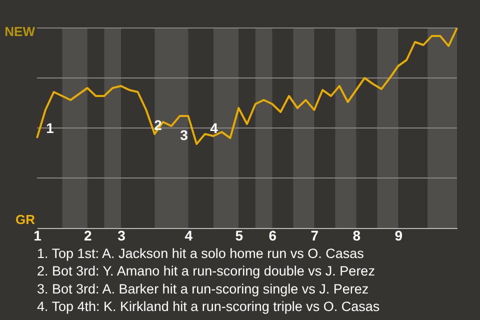 This screenshot has height=320, width=480. I want to click on x-tick-label: 9, so click(398, 236).